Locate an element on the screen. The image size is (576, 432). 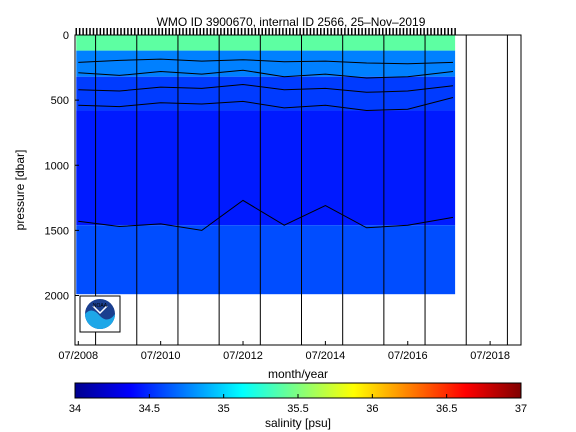
colorbar: 34 34.5 35 35.5 36 36.5 37 salinity [psu] is located at coordinates (298, 406).